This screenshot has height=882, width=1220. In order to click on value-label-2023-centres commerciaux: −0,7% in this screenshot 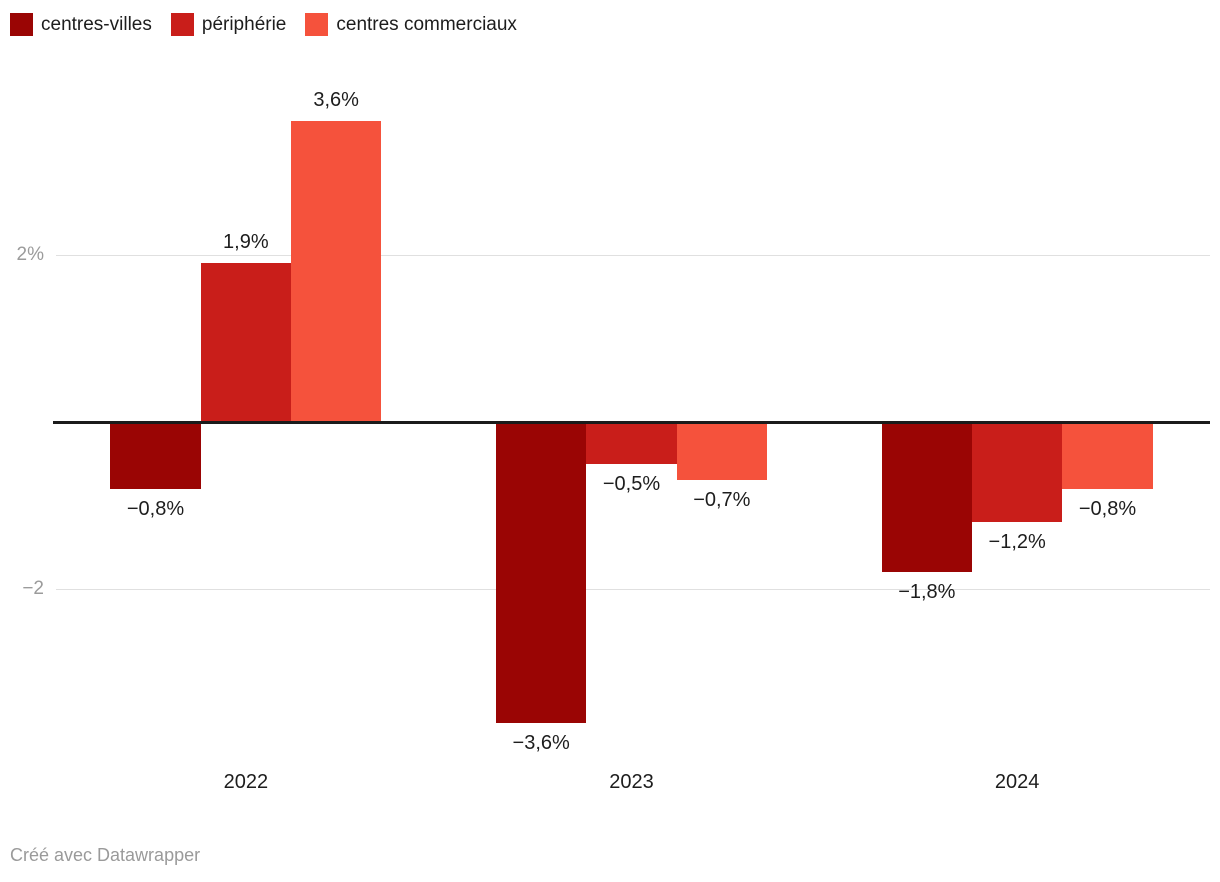, I will do `click(722, 500)`.